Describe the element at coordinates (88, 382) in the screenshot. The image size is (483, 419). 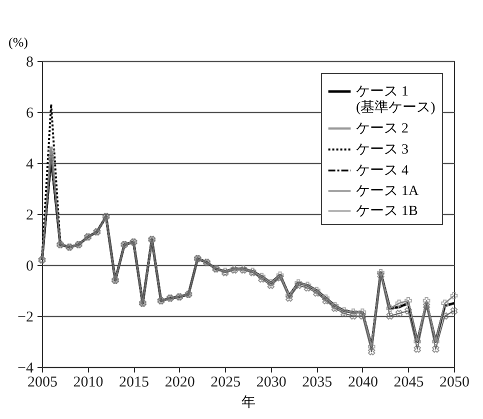
I see `x-tick-label: 2010` at that location.